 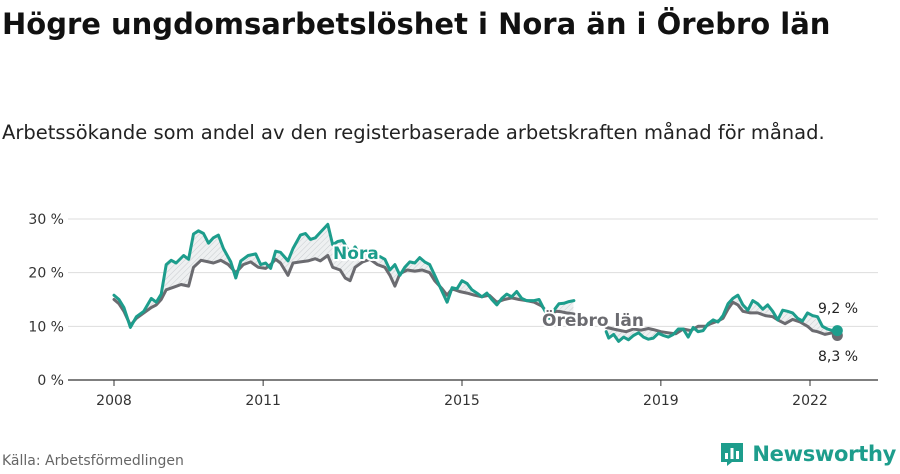 What do you see at coordinates (837, 331) in the screenshot?
I see `nora-end-point` at bounding box center [837, 331].